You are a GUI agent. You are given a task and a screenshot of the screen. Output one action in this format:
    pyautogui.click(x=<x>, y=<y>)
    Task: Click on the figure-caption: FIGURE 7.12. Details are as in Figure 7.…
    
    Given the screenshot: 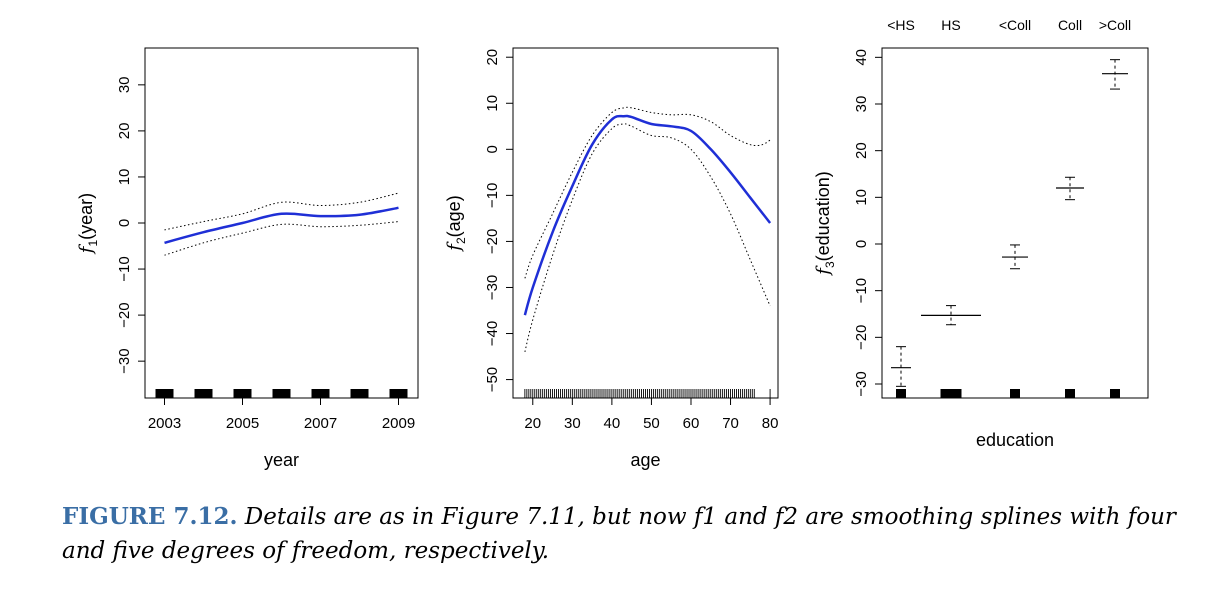 What is the action you would take?
    pyautogui.click(x=622, y=534)
    